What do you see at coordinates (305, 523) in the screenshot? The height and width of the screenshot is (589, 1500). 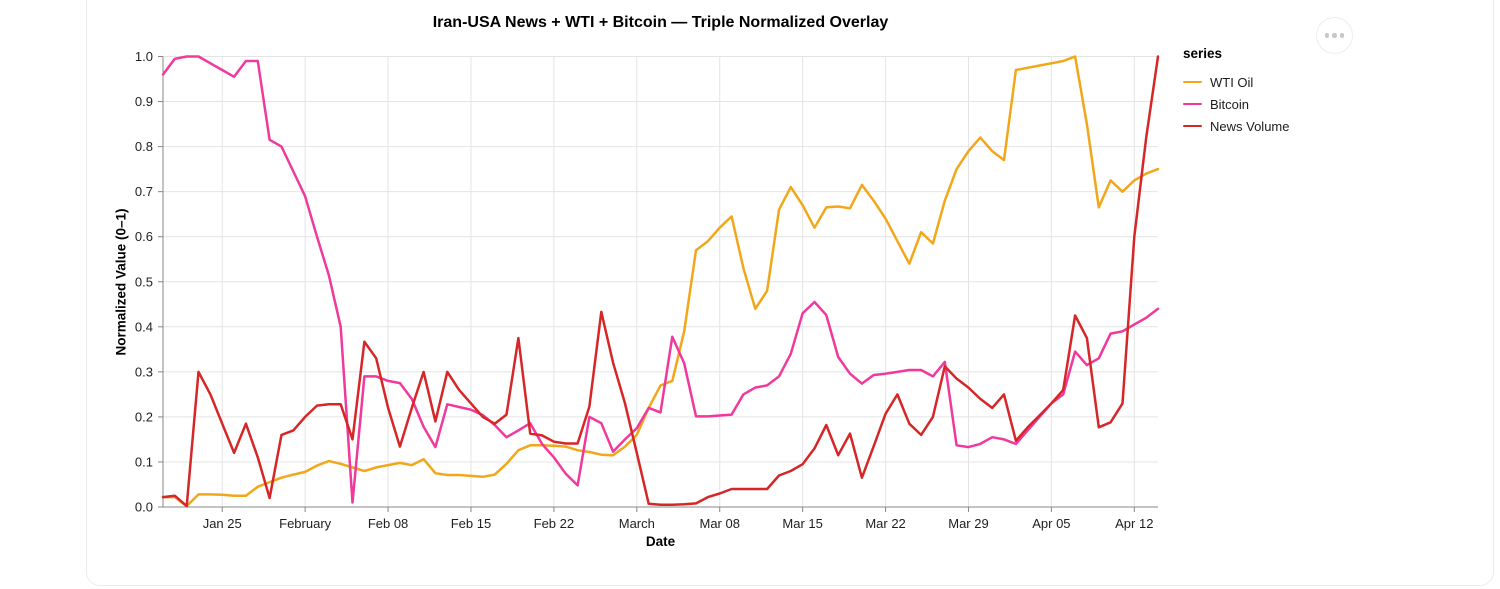 I see `x-tick-label: February` at bounding box center [305, 523].